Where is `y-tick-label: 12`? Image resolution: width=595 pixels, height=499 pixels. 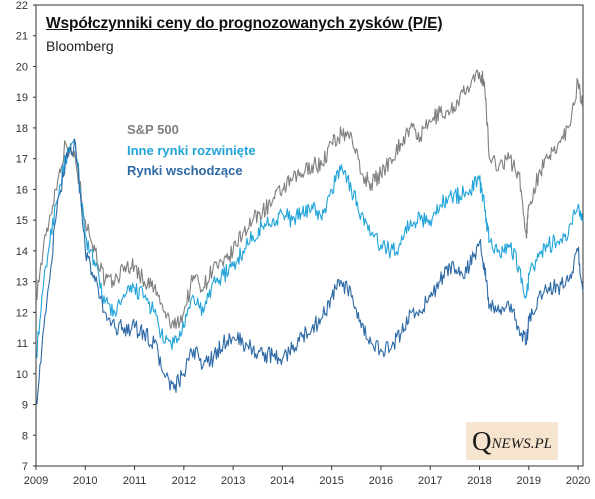 y-tick-label: 12 is located at coordinates (22, 313).